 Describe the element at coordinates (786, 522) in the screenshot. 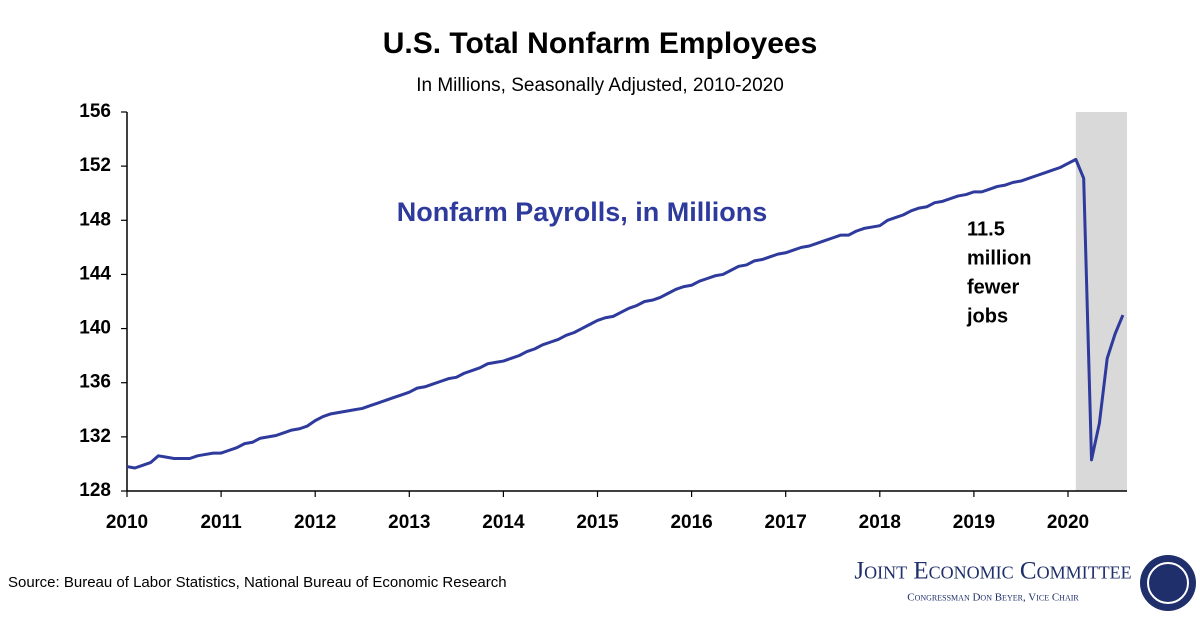

I see `x-tick-label: 2017` at that location.